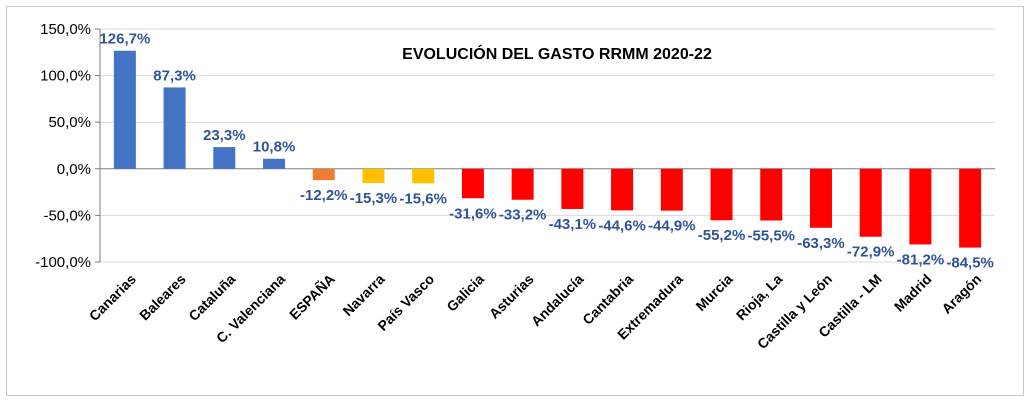 The height and width of the screenshot is (407, 1034). Describe the element at coordinates (557, 300) in the screenshot. I see `category-label: Andalucía` at that location.